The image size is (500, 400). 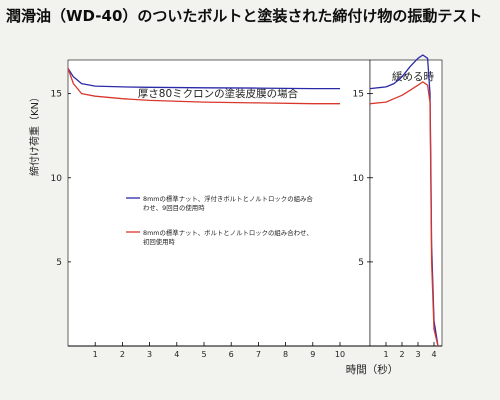 What do you see at coordinates (244, 16) in the screenshot?
I see `page-title: 潤滑油（WD-40）のついたボルトと塗装された締付け物の振動テスト` at bounding box center [244, 16].